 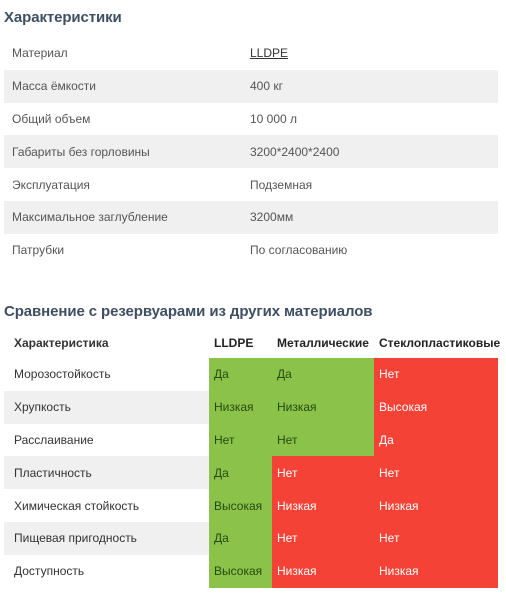 What do you see at coordinates (106, 473) in the screenshot?
I see `row-label: Пластичность` at bounding box center [106, 473].